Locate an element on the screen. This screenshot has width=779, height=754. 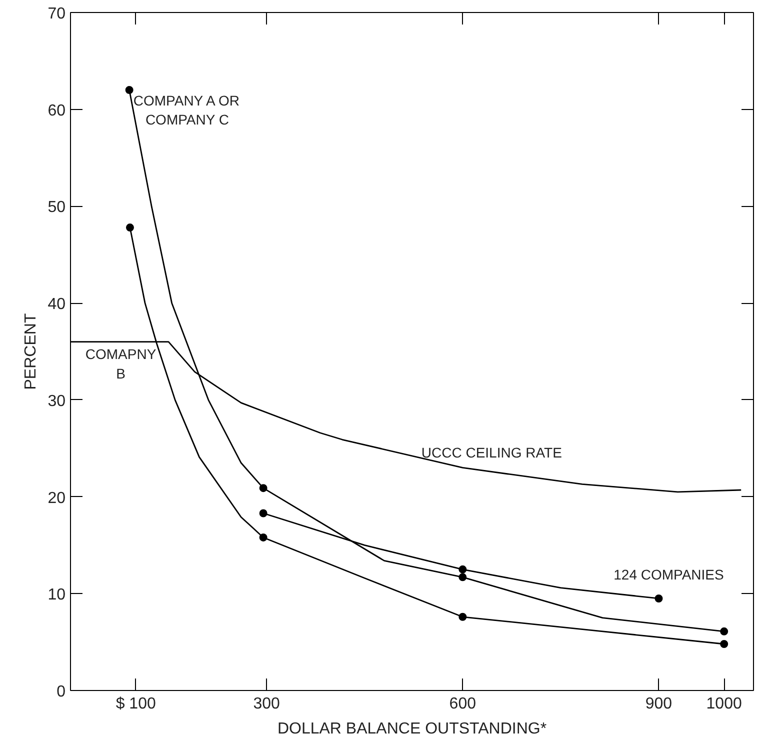
y-tick-label: 10 is located at coordinates (57, 595).